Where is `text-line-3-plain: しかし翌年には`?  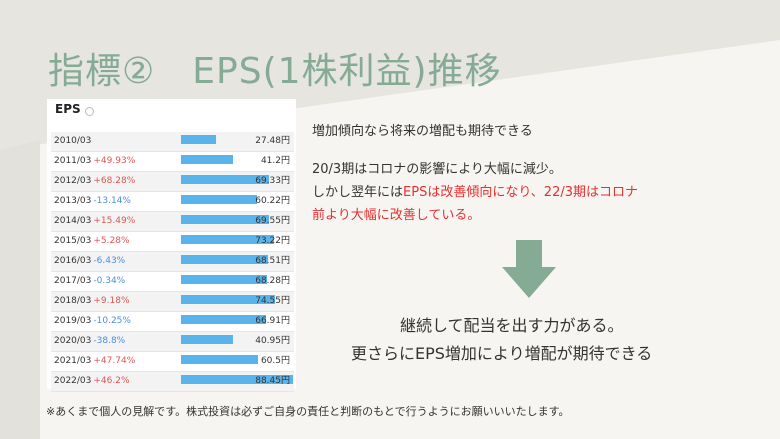 text-line-3-plain: しかし翌年には is located at coordinates (358, 192).